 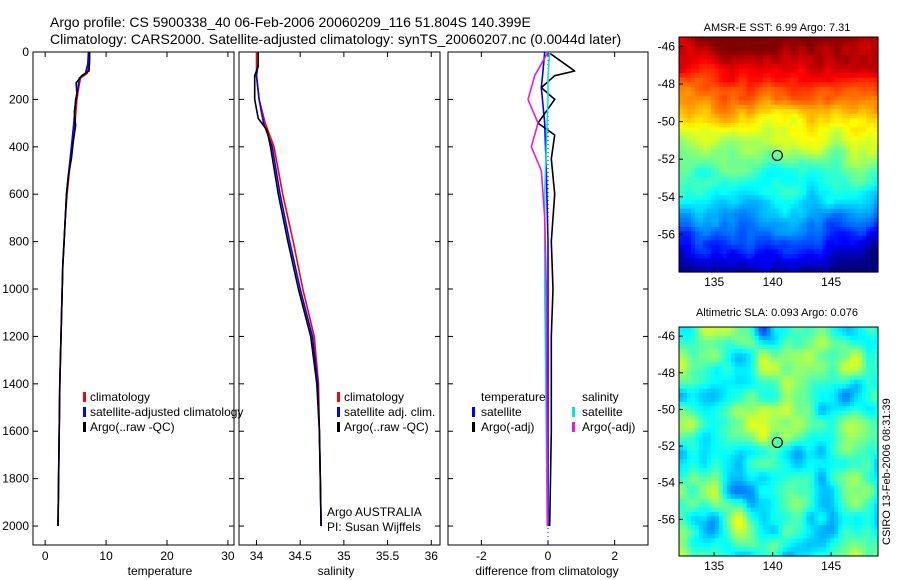 I want to click on annotation-pi: PI: Susan Wijffels, so click(x=374, y=527).